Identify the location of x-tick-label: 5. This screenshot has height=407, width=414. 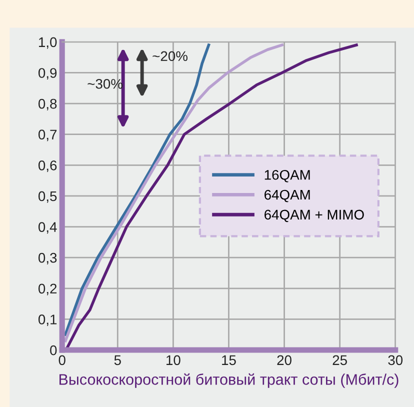
(117, 360).